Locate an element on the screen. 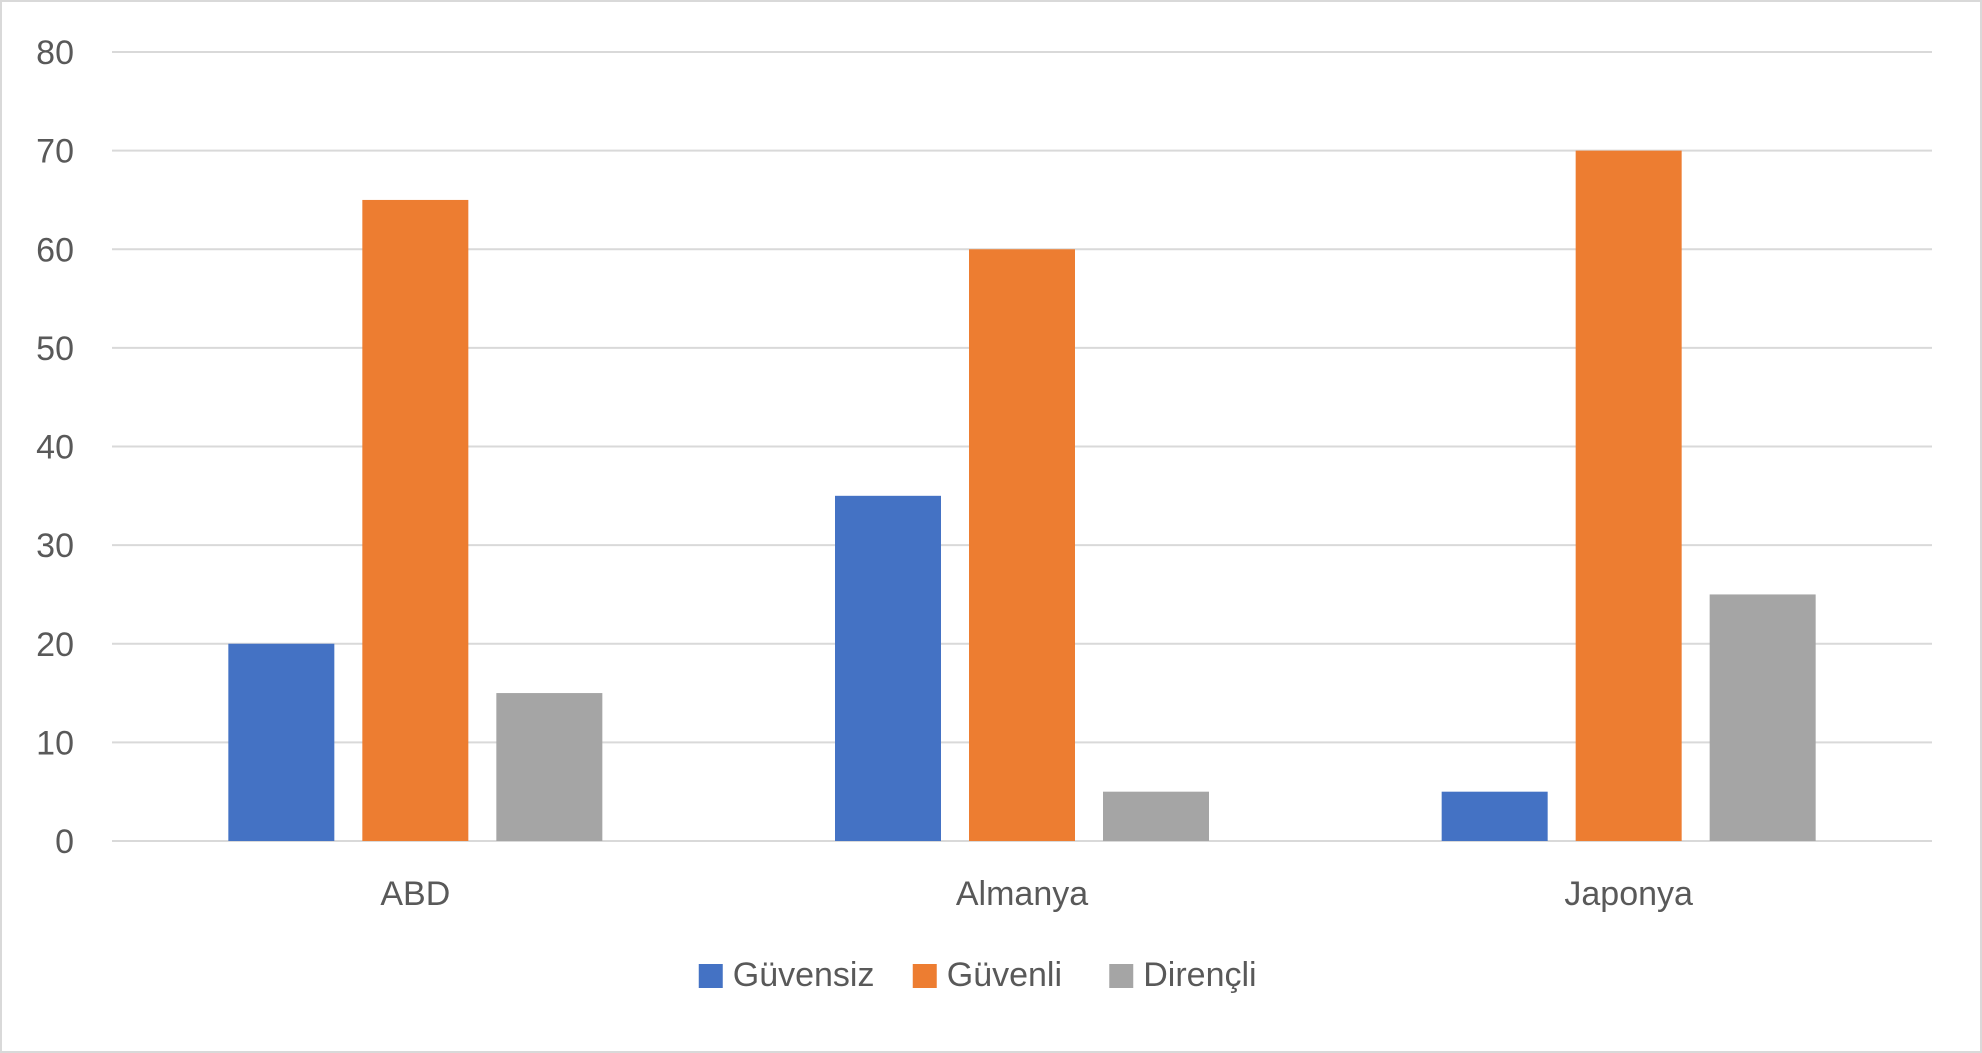 This screenshot has height=1053, width=1982. y-tick-label: 0 is located at coordinates (64, 842).